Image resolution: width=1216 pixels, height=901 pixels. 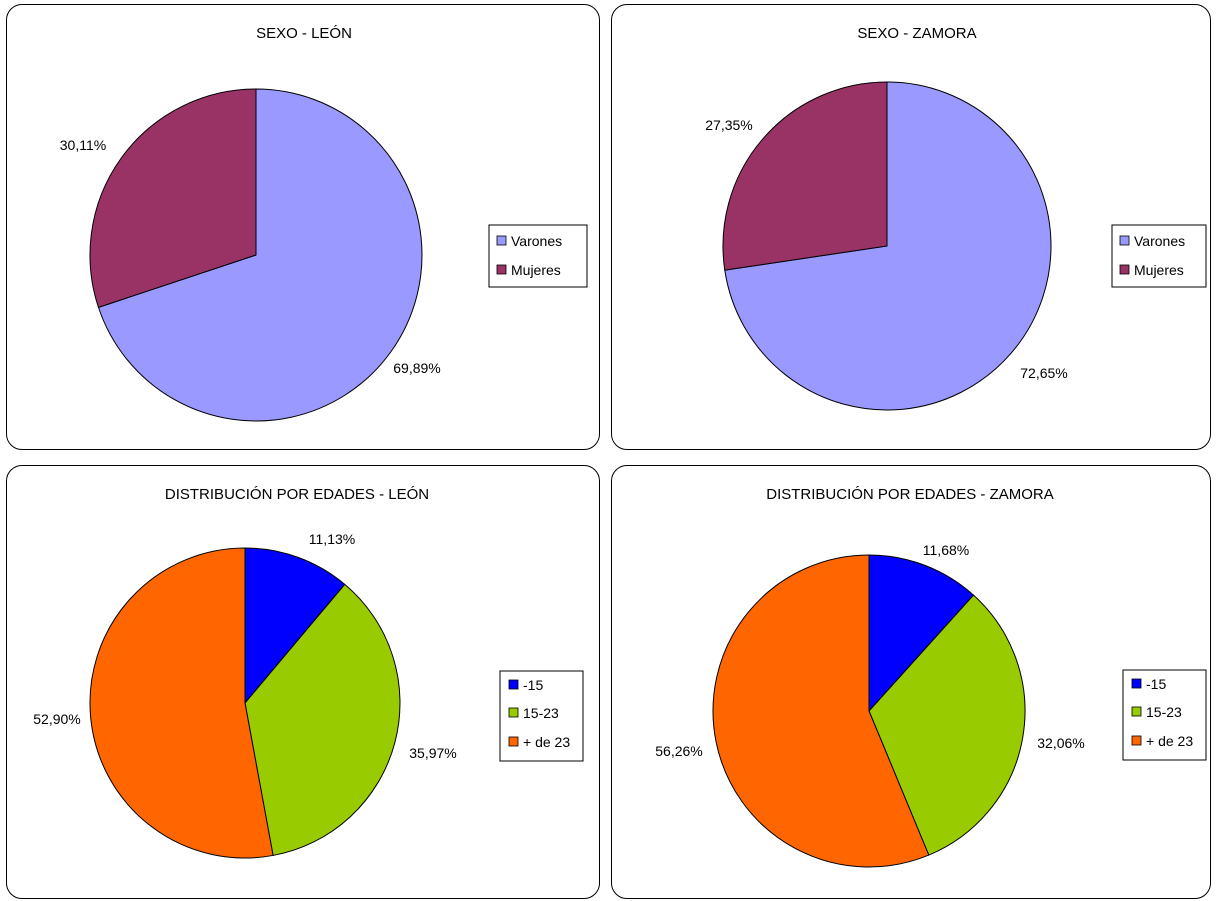 What do you see at coordinates (432, 753) in the screenshot?
I see `data-label-15-23: 35,97%` at bounding box center [432, 753].